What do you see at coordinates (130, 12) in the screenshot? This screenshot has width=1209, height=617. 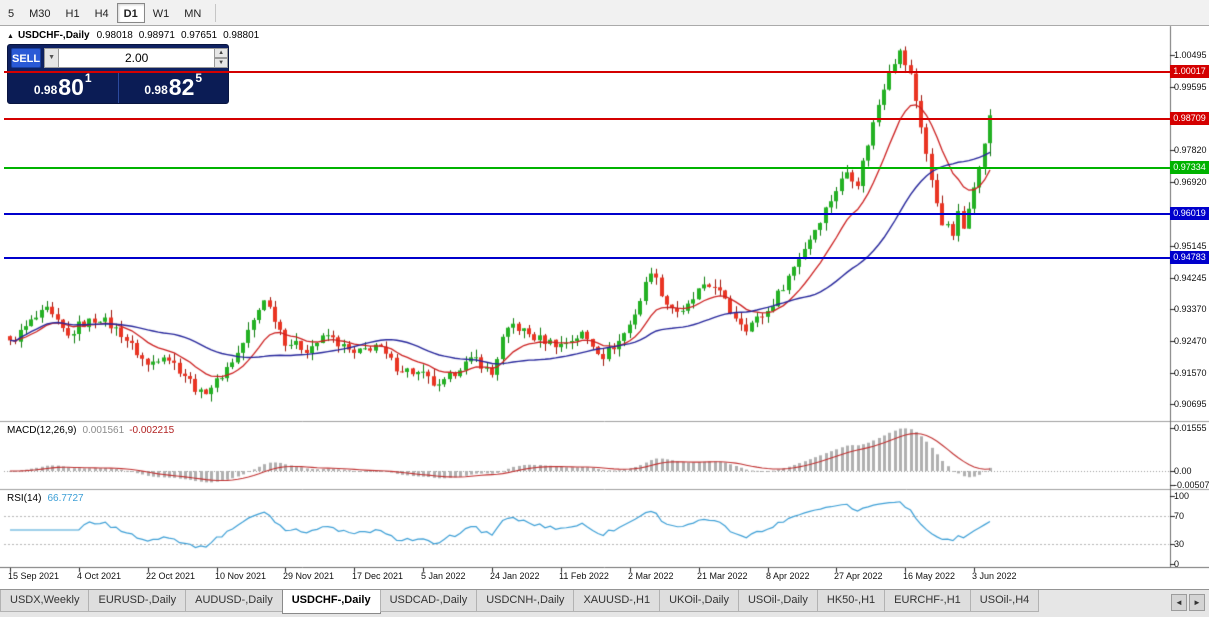 I see `timeframe-button-d1: D1` at bounding box center [130, 12].